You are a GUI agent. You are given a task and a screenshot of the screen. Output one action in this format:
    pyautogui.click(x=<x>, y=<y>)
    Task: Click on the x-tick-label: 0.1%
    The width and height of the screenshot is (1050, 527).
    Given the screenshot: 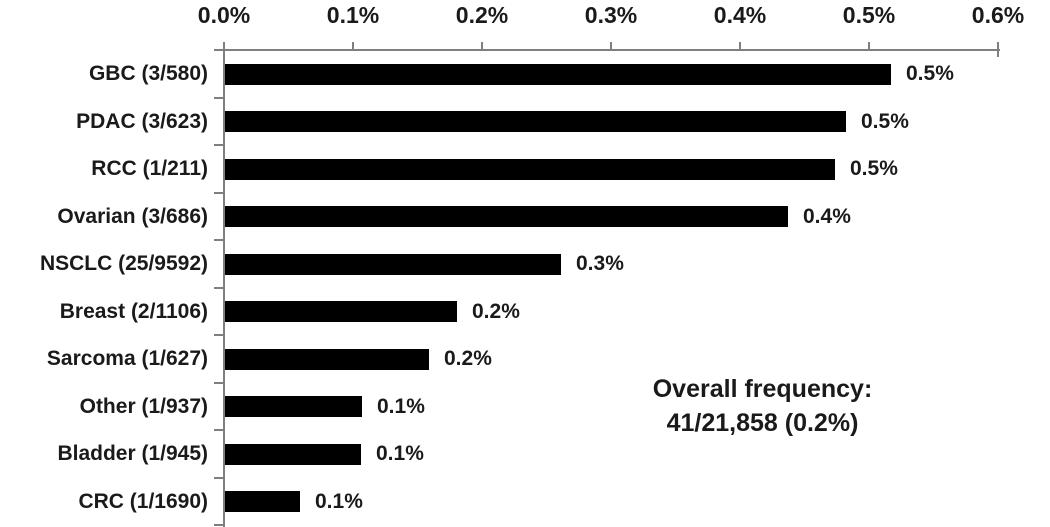 What is the action you would take?
    pyautogui.click(x=353, y=15)
    